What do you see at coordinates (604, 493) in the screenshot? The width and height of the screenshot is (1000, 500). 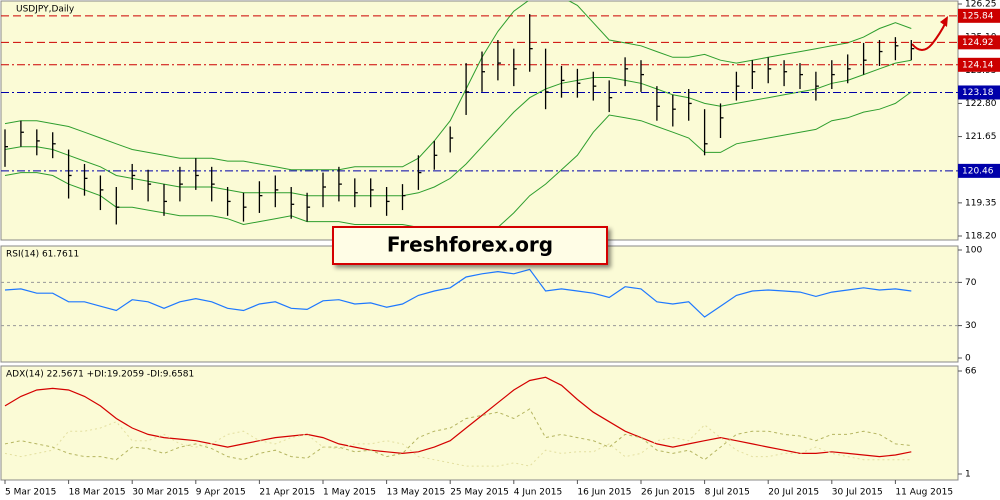 I see `x-tick-label: 16 Jun 2015` at bounding box center [604, 493].